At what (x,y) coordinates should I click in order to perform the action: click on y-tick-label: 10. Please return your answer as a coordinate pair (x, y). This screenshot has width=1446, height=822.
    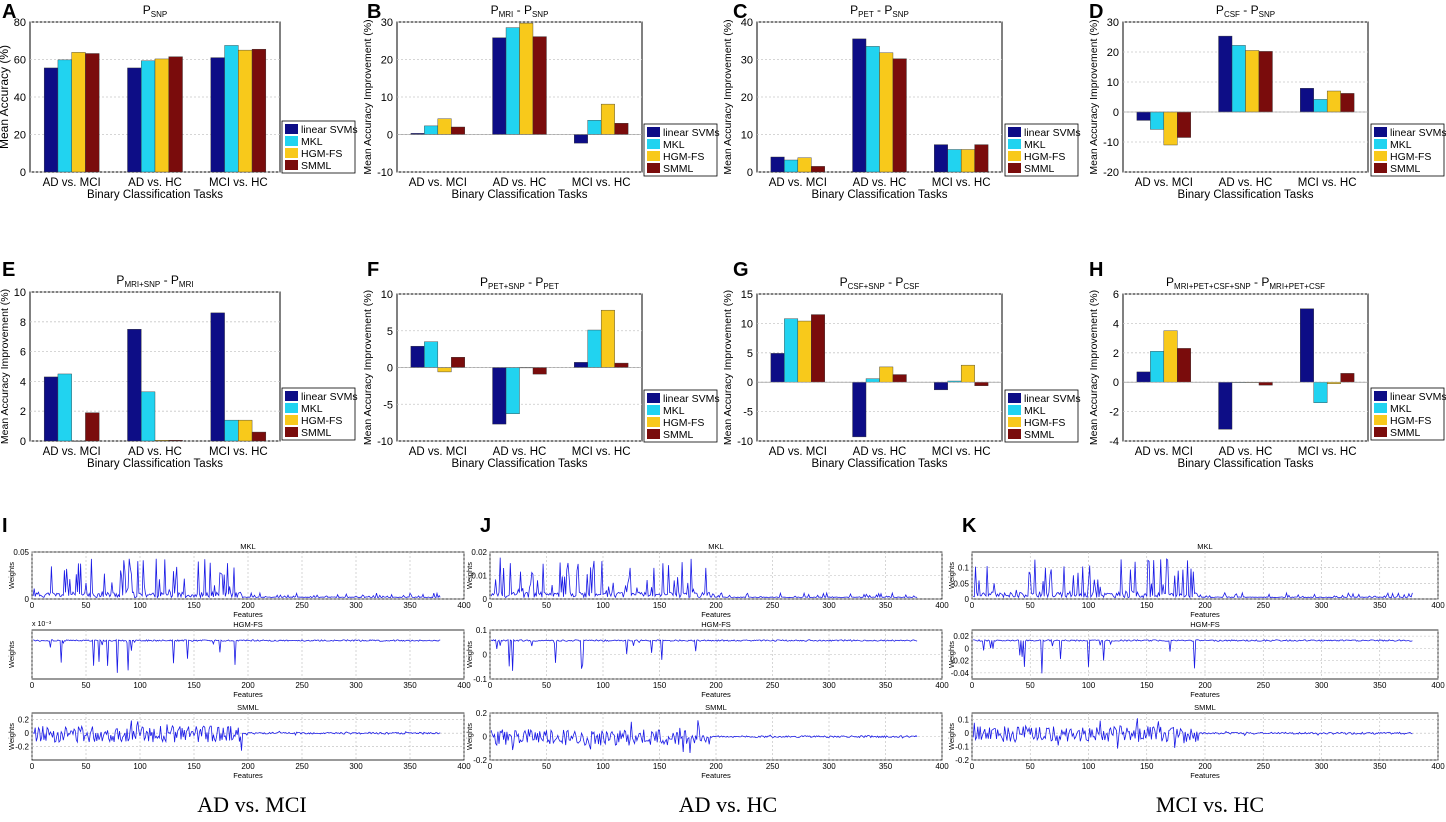
    Looking at the image, I should click on (747, 324).